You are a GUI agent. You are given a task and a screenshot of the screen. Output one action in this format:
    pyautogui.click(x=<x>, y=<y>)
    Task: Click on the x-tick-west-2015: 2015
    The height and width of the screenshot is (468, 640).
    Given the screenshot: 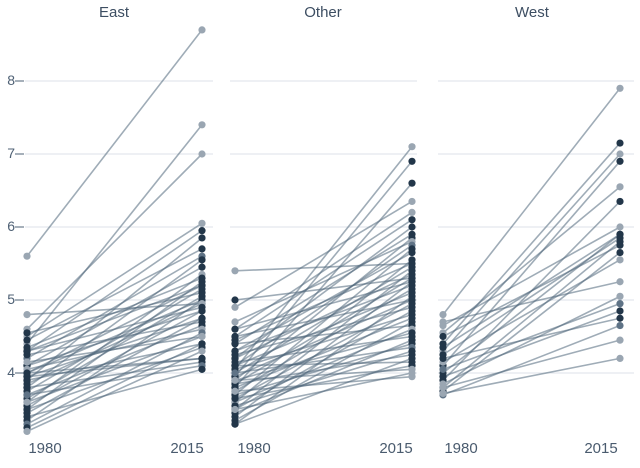 What is the action you would take?
    pyautogui.click(x=601, y=448)
    